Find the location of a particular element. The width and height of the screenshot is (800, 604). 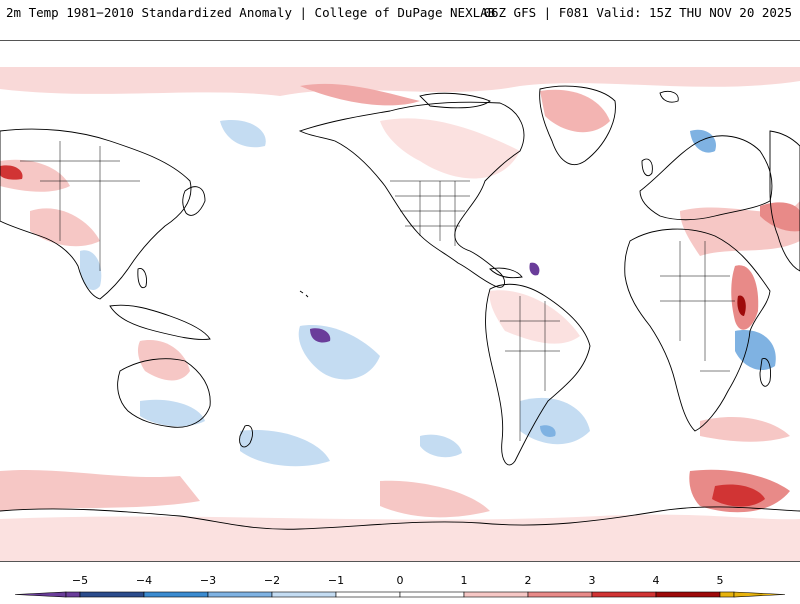

warm-anomaly-indian-ocean is located at coordinates (745, 429).